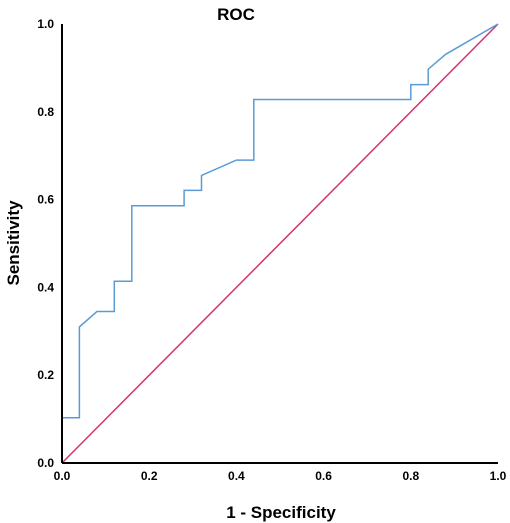 This screenshot has width=510, height=523. What do you see at coordinates (45, 463) in the screenshot?
I see `y-tick-label: 0.0` at bounding box center [45, 463].